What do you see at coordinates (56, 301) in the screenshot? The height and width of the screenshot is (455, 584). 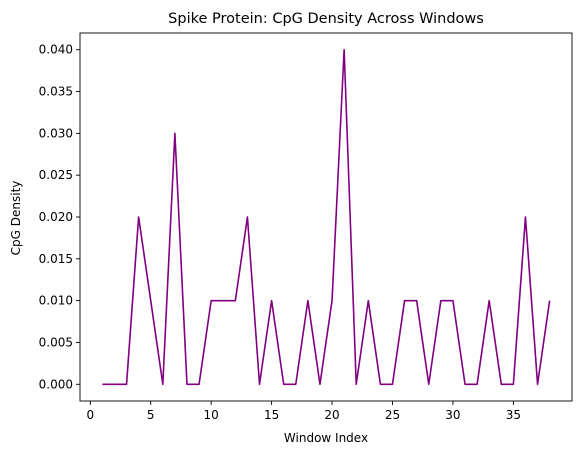 I see `y-tick-label: 0.010` at bounding box center [56, 301].